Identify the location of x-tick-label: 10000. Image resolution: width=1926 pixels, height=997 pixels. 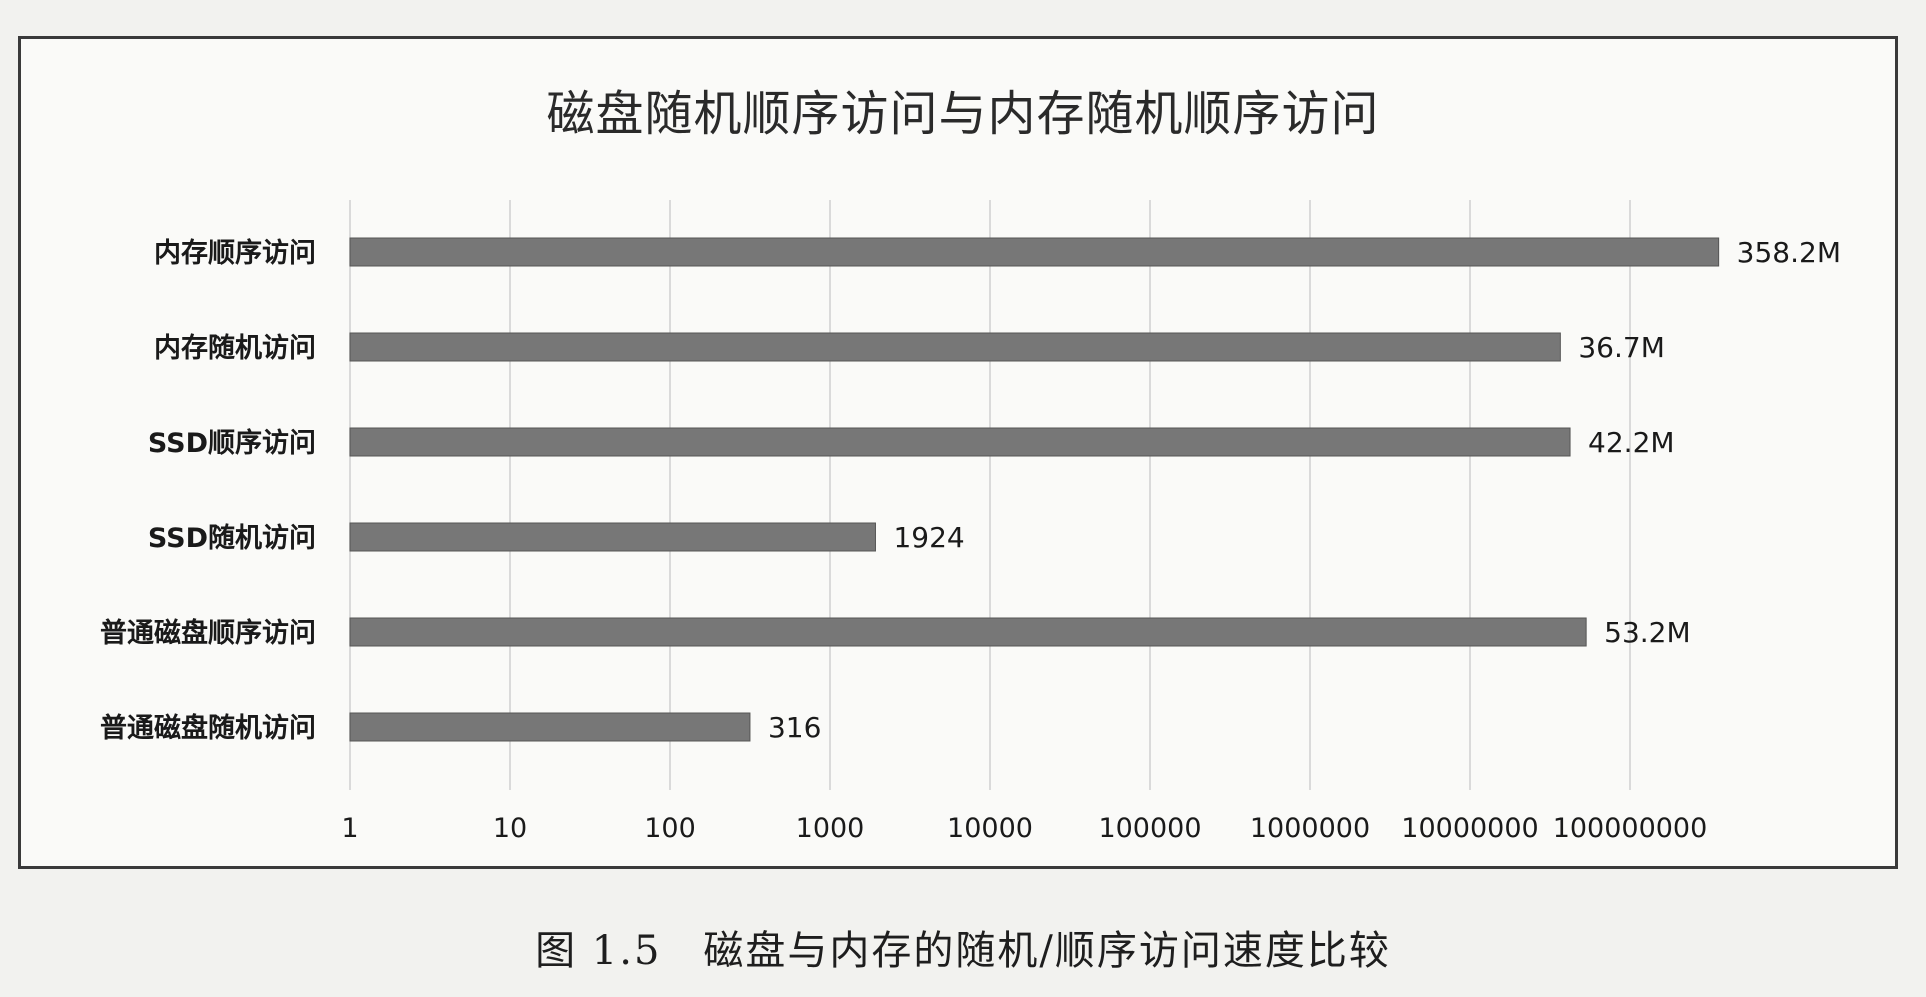
(990, 828).